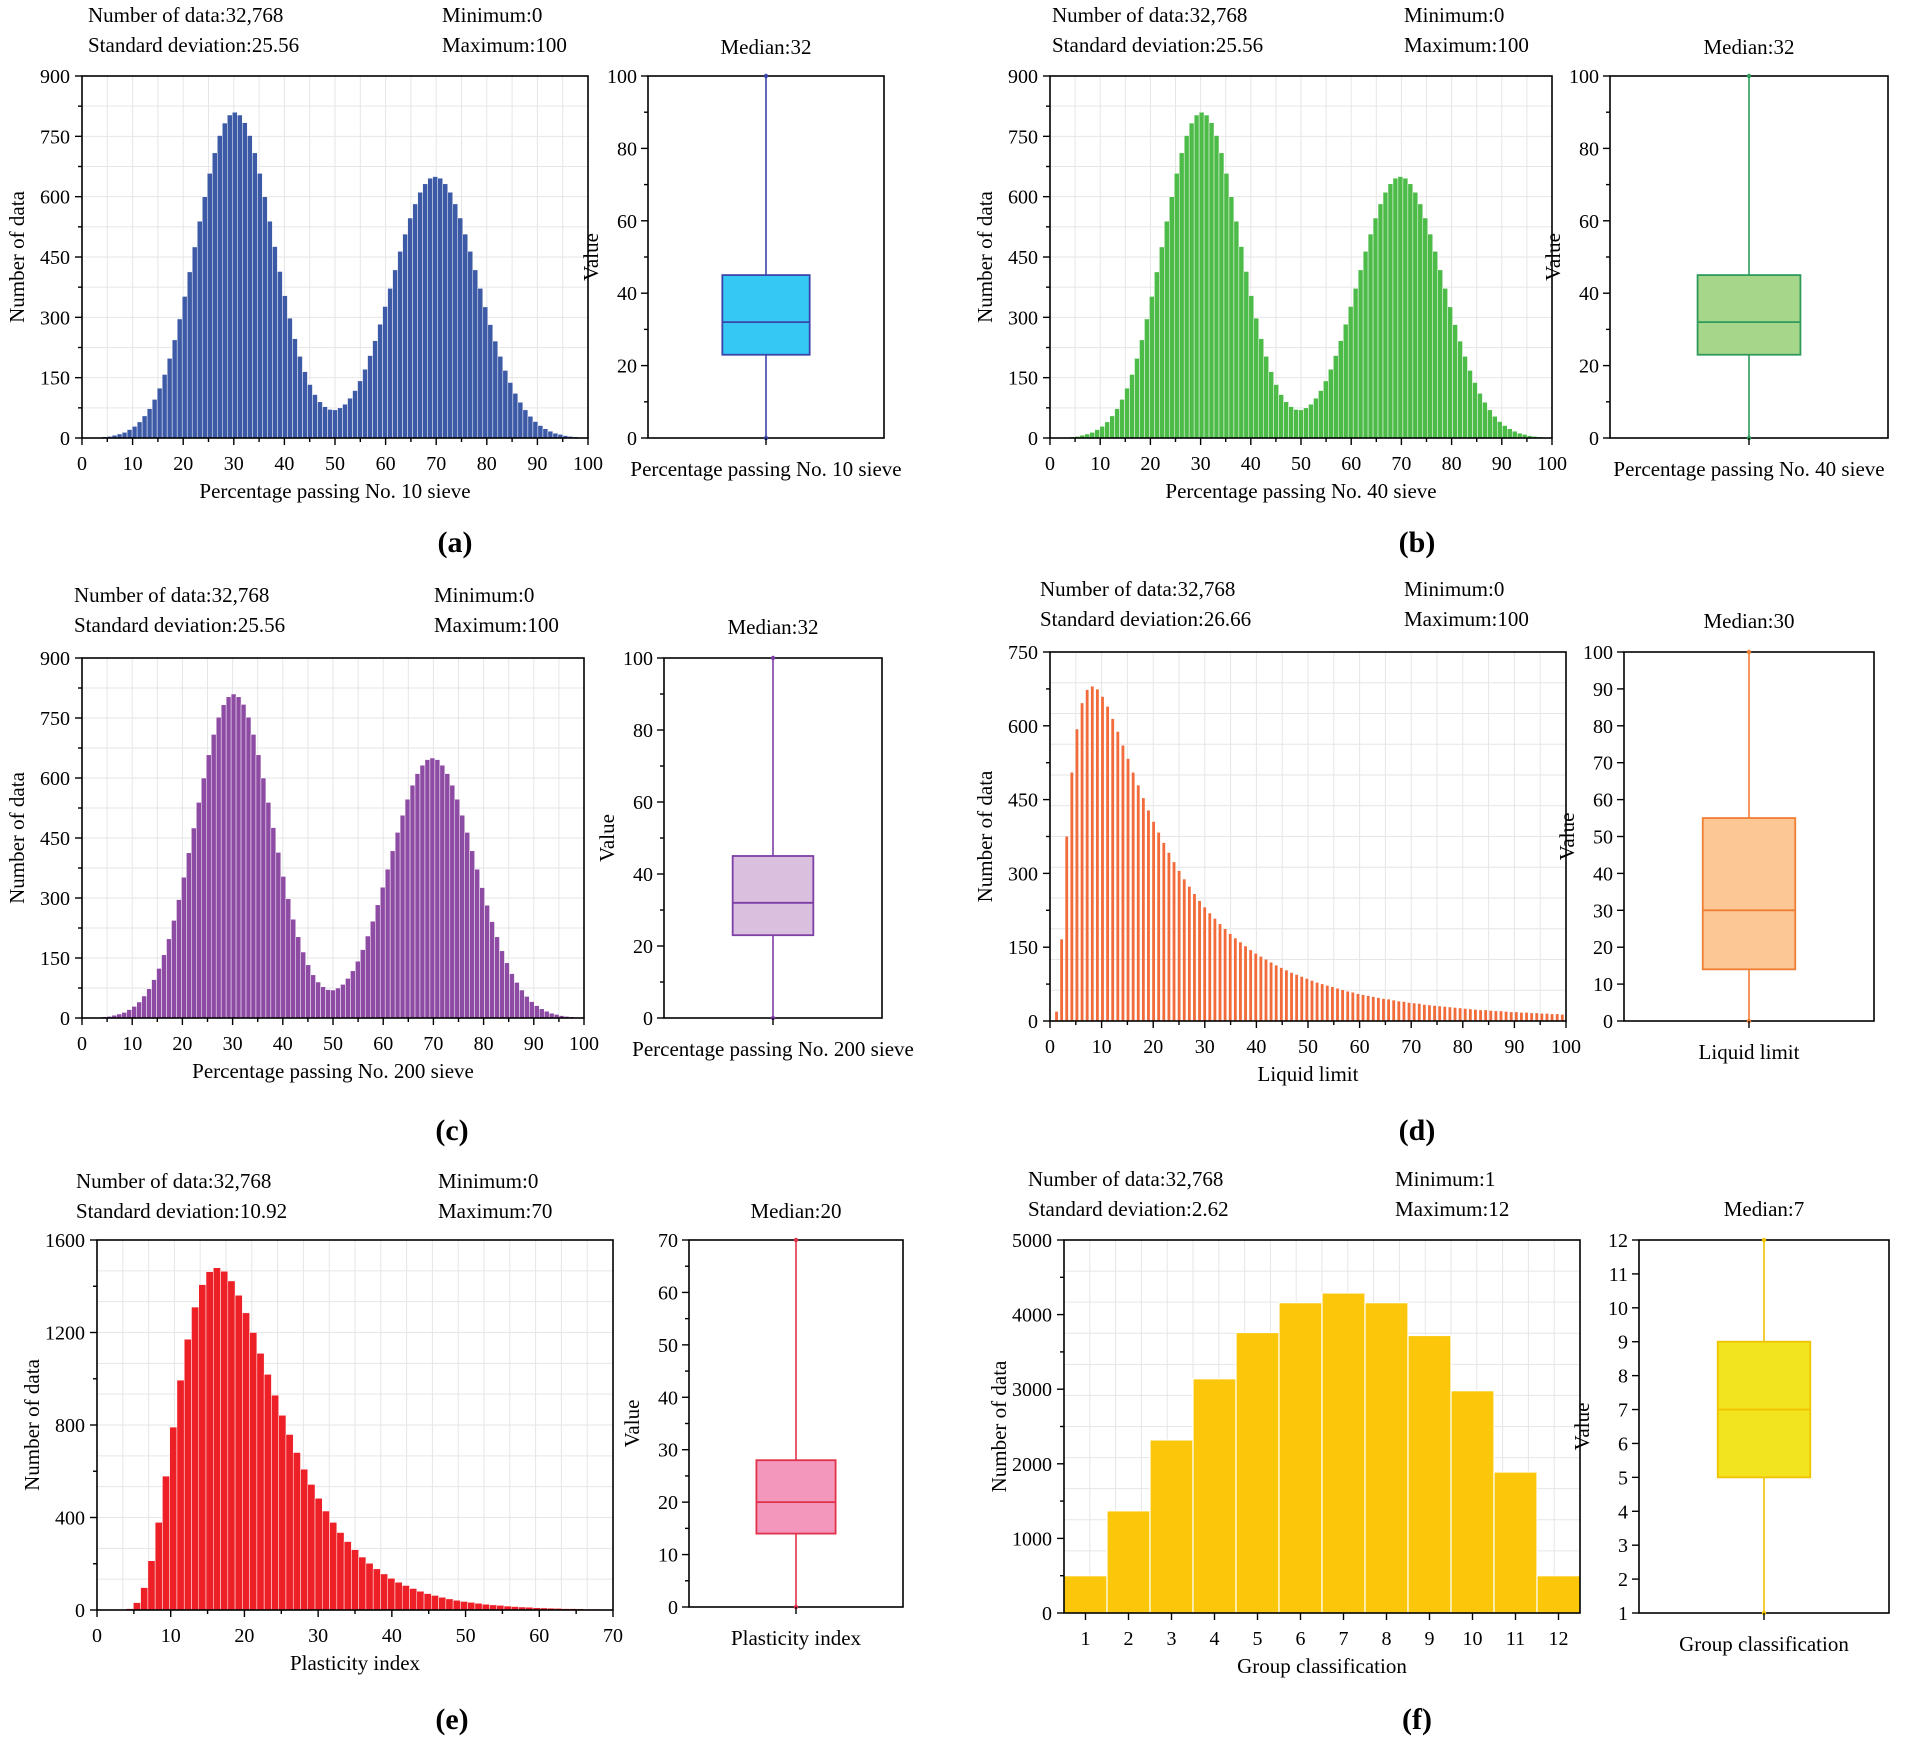 The image size is (1905, 1741). Describe the element at coordinates (244, 1636) in the screenshot. I see `x-tick-label: 20` at that location.